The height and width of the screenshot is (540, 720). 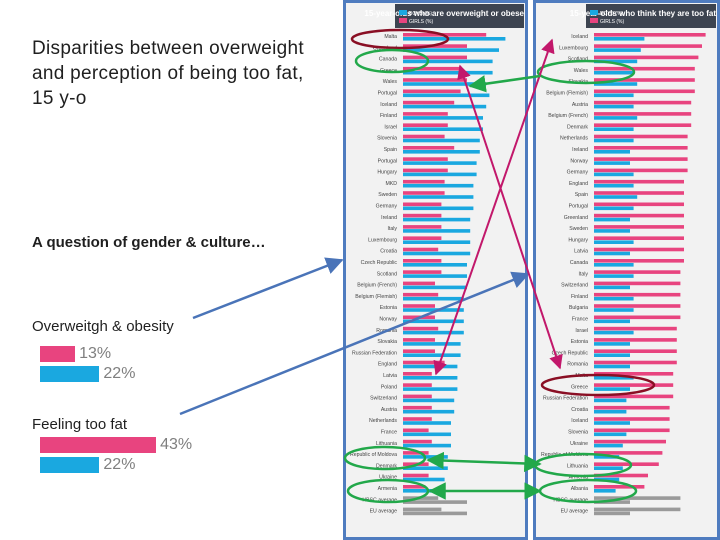 What do you see at coordinates (103, 326) in the screenshot?
I see `overweight-chart-title: Overweitgh & obesity` at bounding box center [103, 326].